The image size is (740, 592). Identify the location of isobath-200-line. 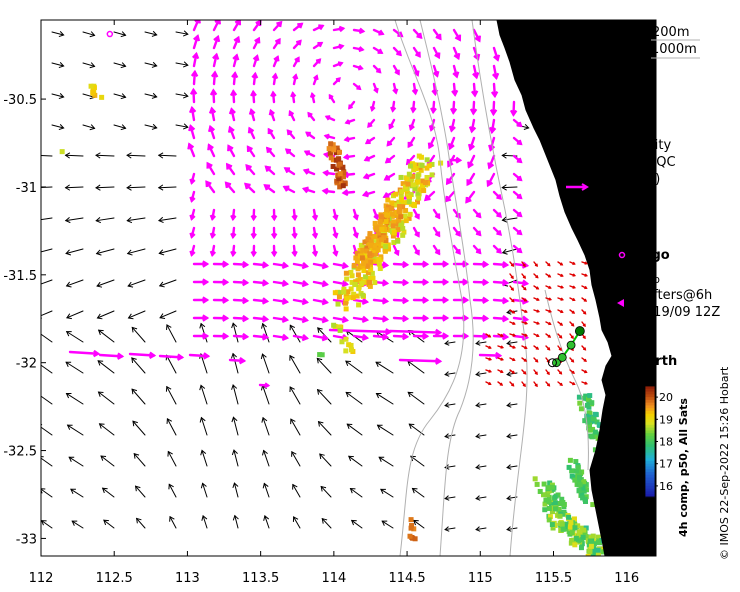
(499, 288).